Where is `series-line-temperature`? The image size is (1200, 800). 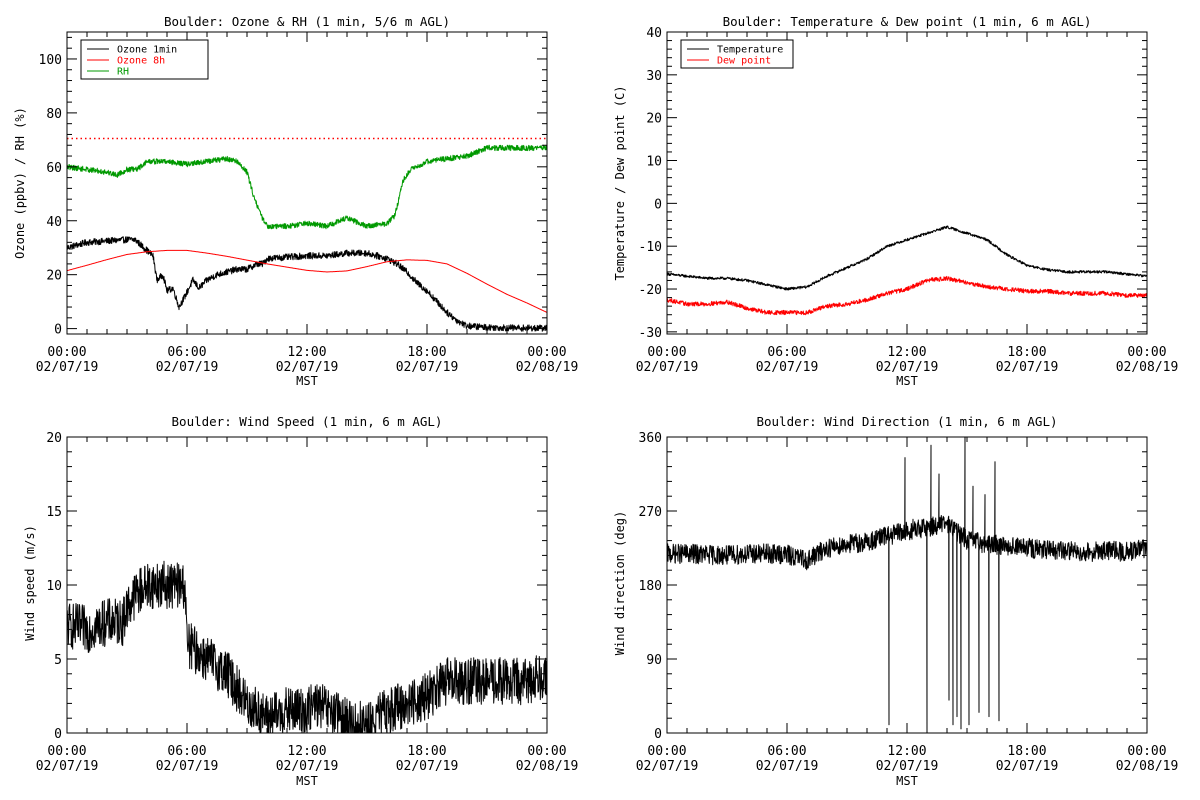
series-line-temperature is located at coordinates (907, 258).